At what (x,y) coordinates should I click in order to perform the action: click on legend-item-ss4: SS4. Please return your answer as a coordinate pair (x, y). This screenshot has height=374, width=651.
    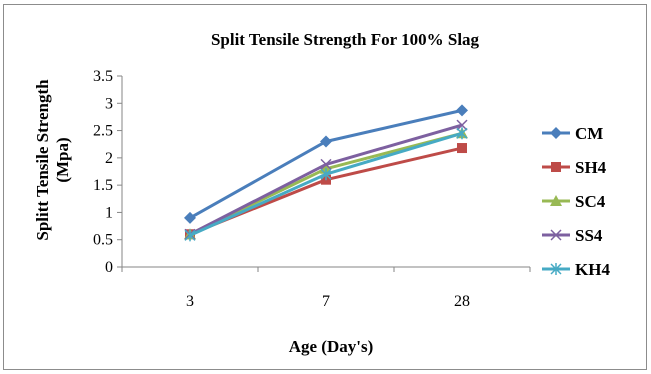
    Looking at the image, I should click on (572, 235).